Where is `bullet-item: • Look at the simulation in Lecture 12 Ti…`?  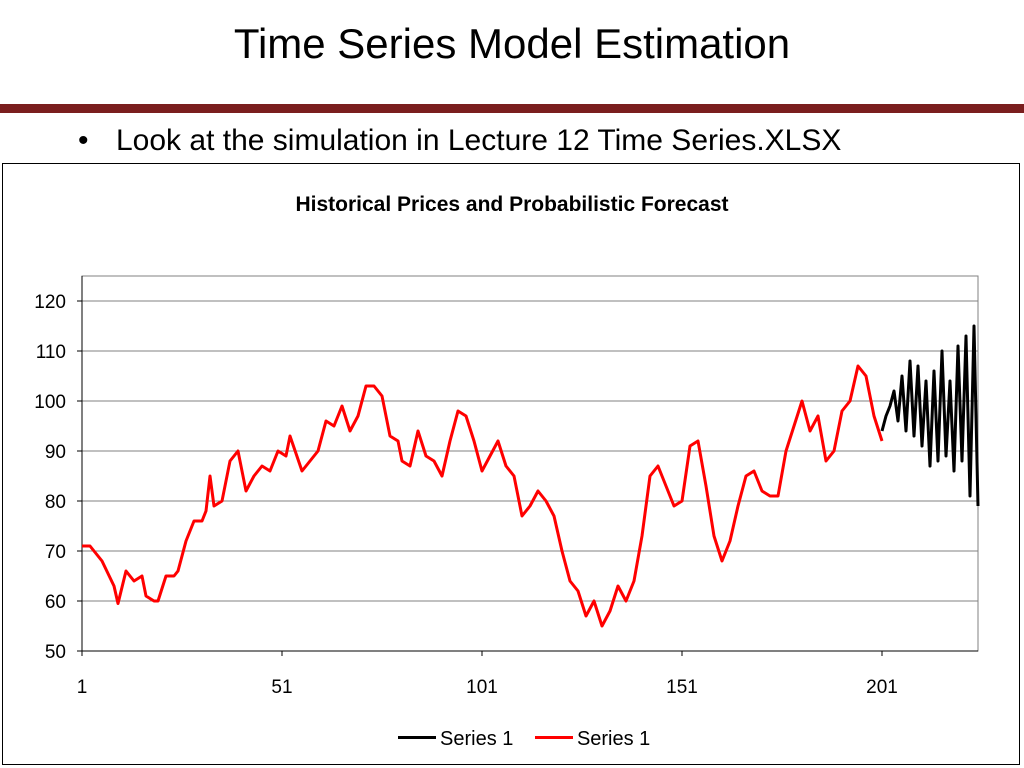 bullet-item: • Look at the simulation in Lecture 12 Ti… is located at coordinates (459, 141).